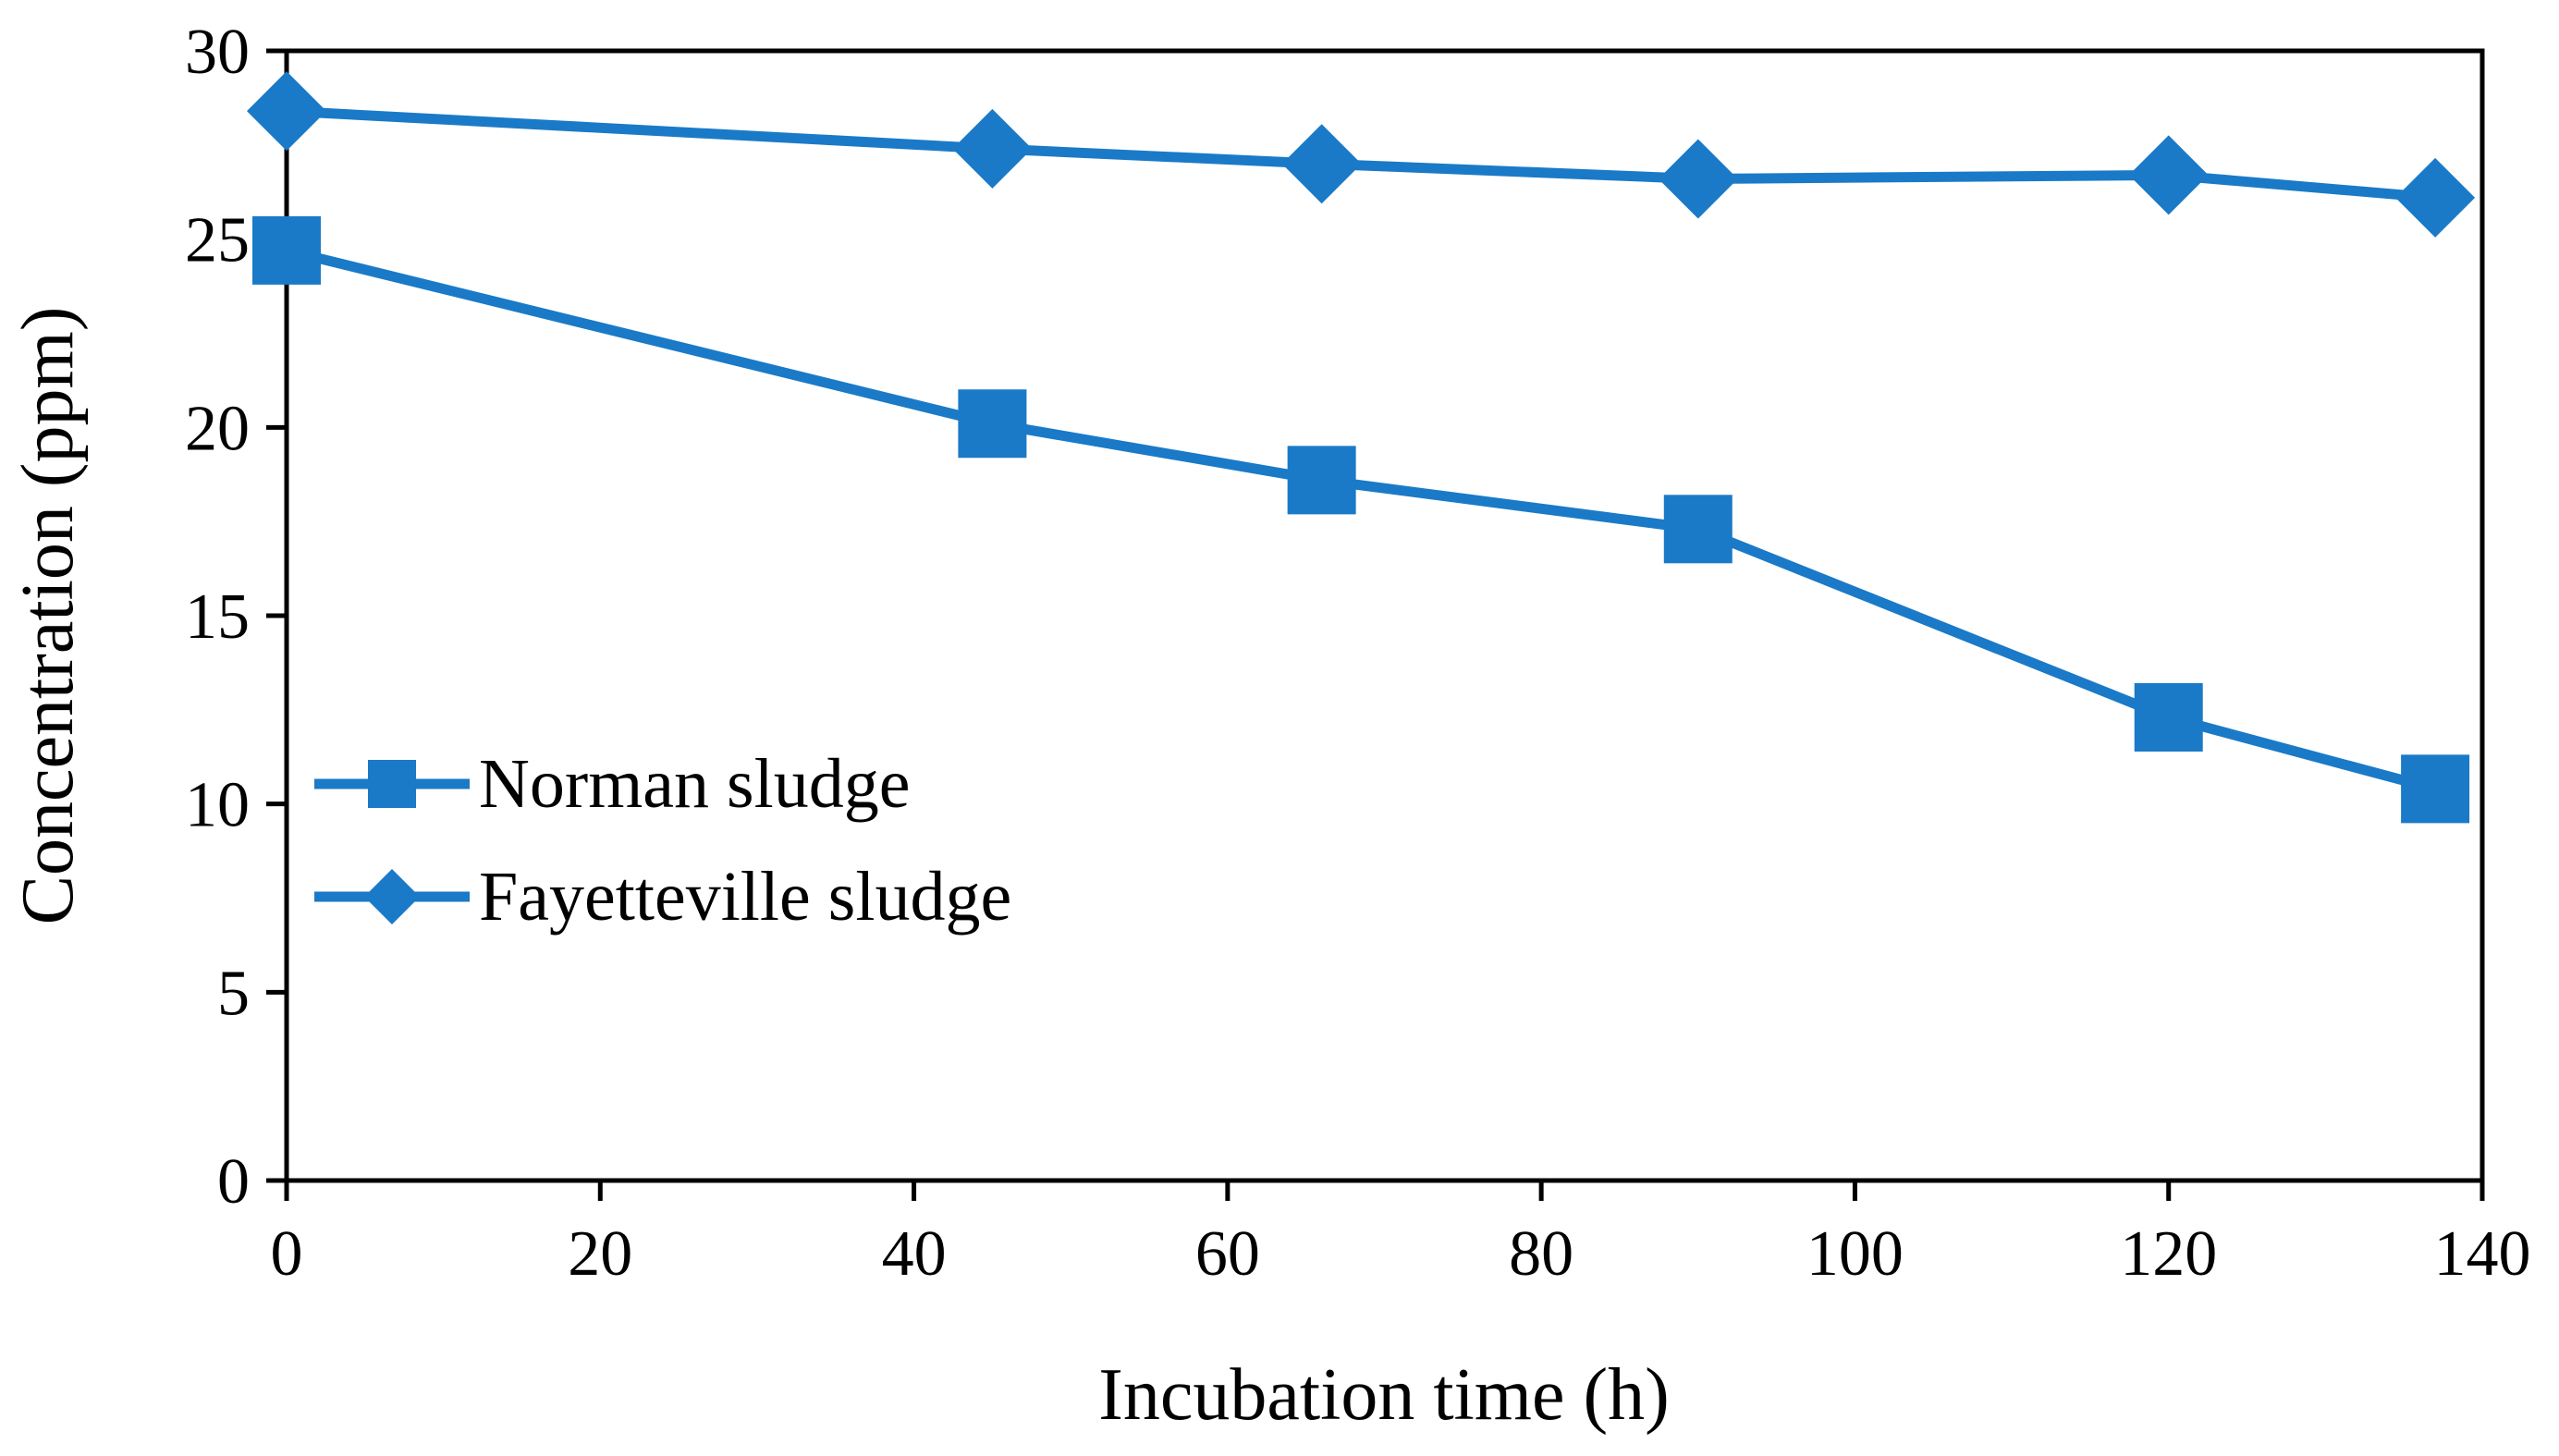 The height and width of the screenshot is (1456, 2559). I want to click on legend-square-marker-icon, so click(392, 784).